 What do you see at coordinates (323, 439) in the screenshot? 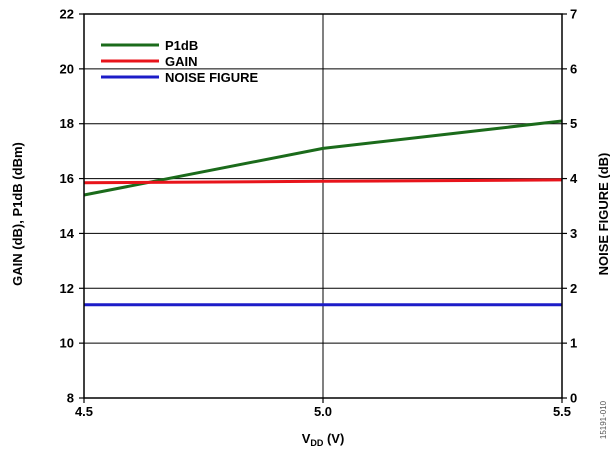
I see `x-axis-title: VDD (V)` at bounding box center [323, 439].